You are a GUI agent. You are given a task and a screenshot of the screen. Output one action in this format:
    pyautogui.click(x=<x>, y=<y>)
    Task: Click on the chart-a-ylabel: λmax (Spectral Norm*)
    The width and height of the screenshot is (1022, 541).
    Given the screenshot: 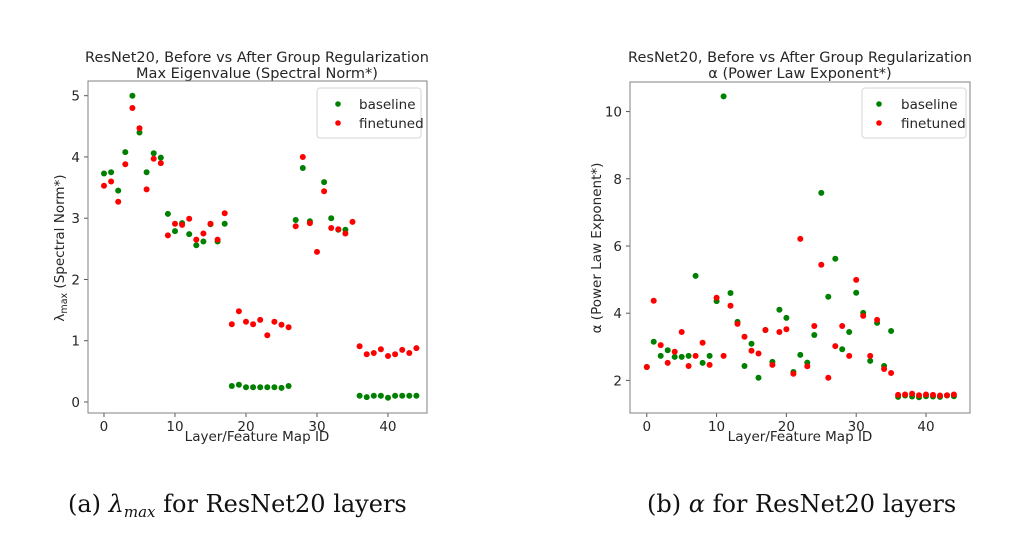 What is the action you would take?
    pyautogui.click(x=61, y=247)
    